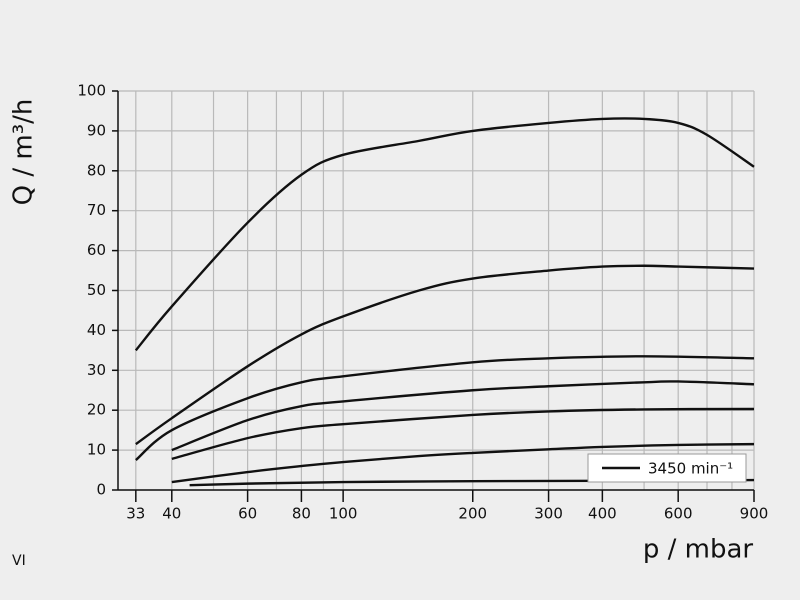 Image resolution: width=800 pixels, height=600 pixels. Describe the element at coordinates (96, 370) in the screenshot. I see `y-tick-label: 30` at that location.